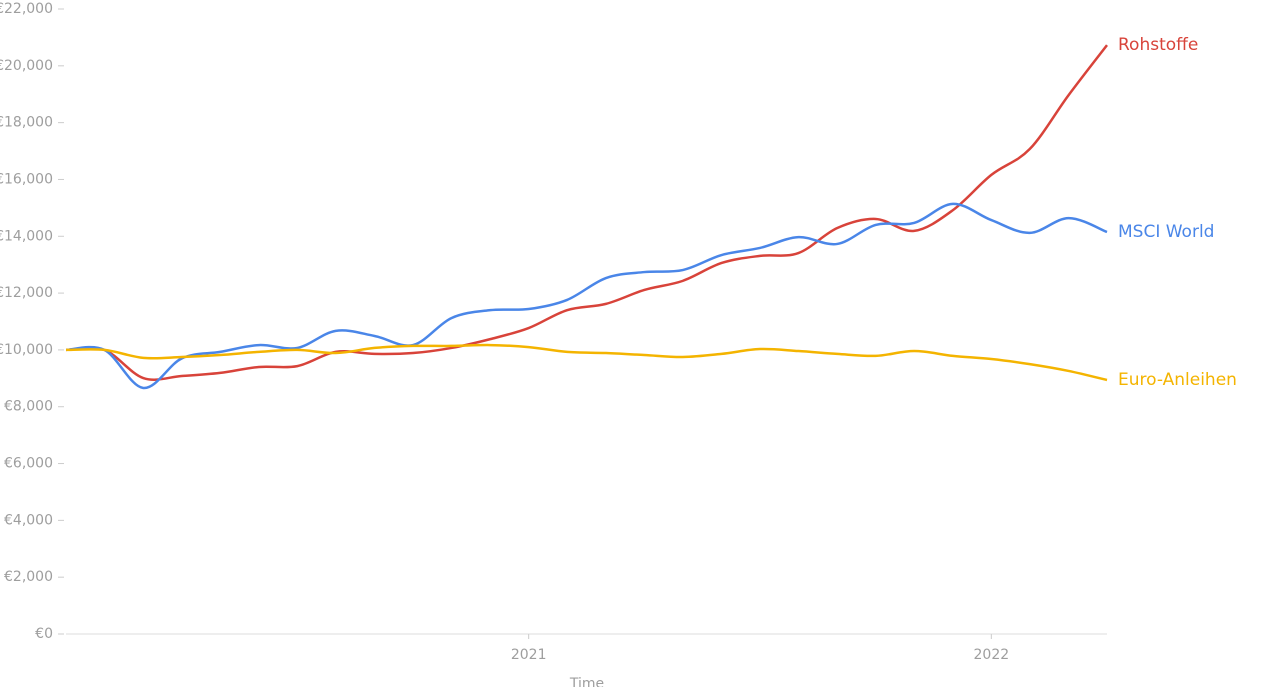 The width and height of the screenshot is (1262, 691). What do you see at coordinates (26, 66) in the screenshot?
I see `y-tick-label: €20,000` at bounding box center [26, 66].